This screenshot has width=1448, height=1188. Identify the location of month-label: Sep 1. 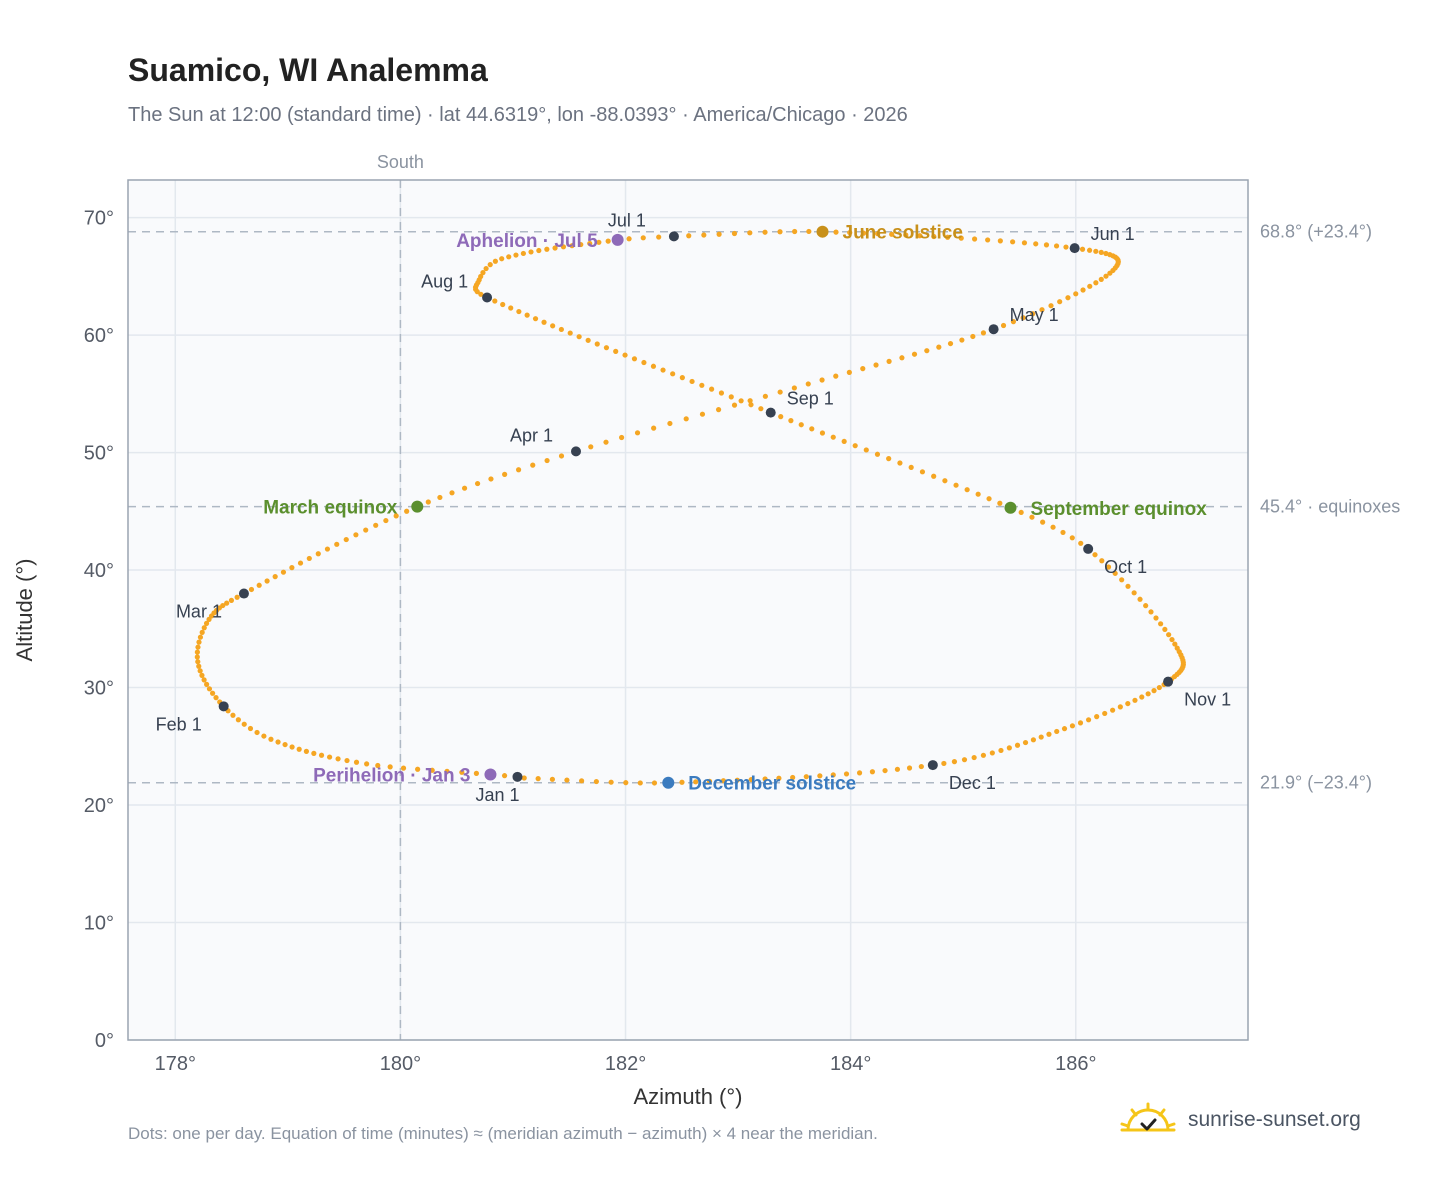
(810, 399).